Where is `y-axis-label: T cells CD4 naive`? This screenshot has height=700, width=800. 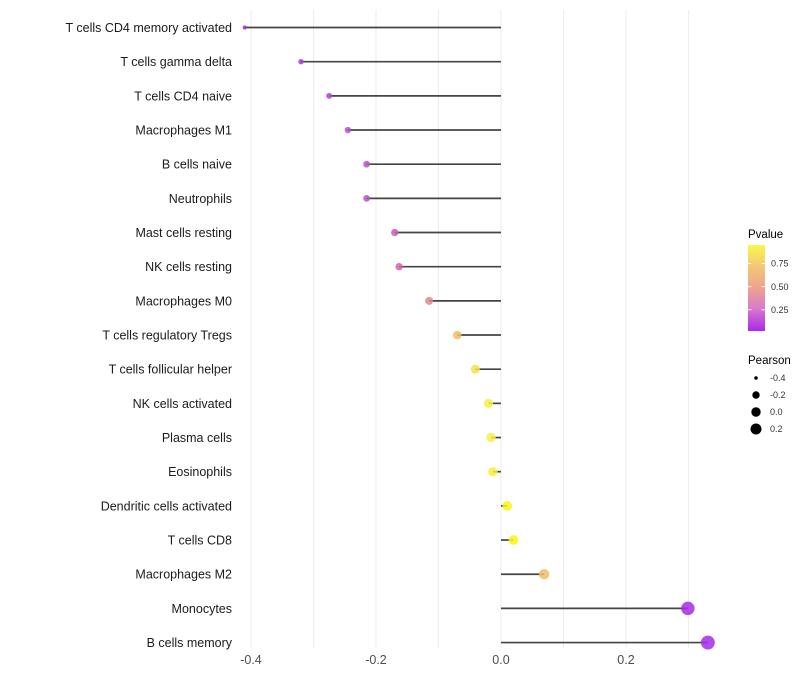
y-axis-label: T cells CD4 naive is located at coordinates (183, 96).